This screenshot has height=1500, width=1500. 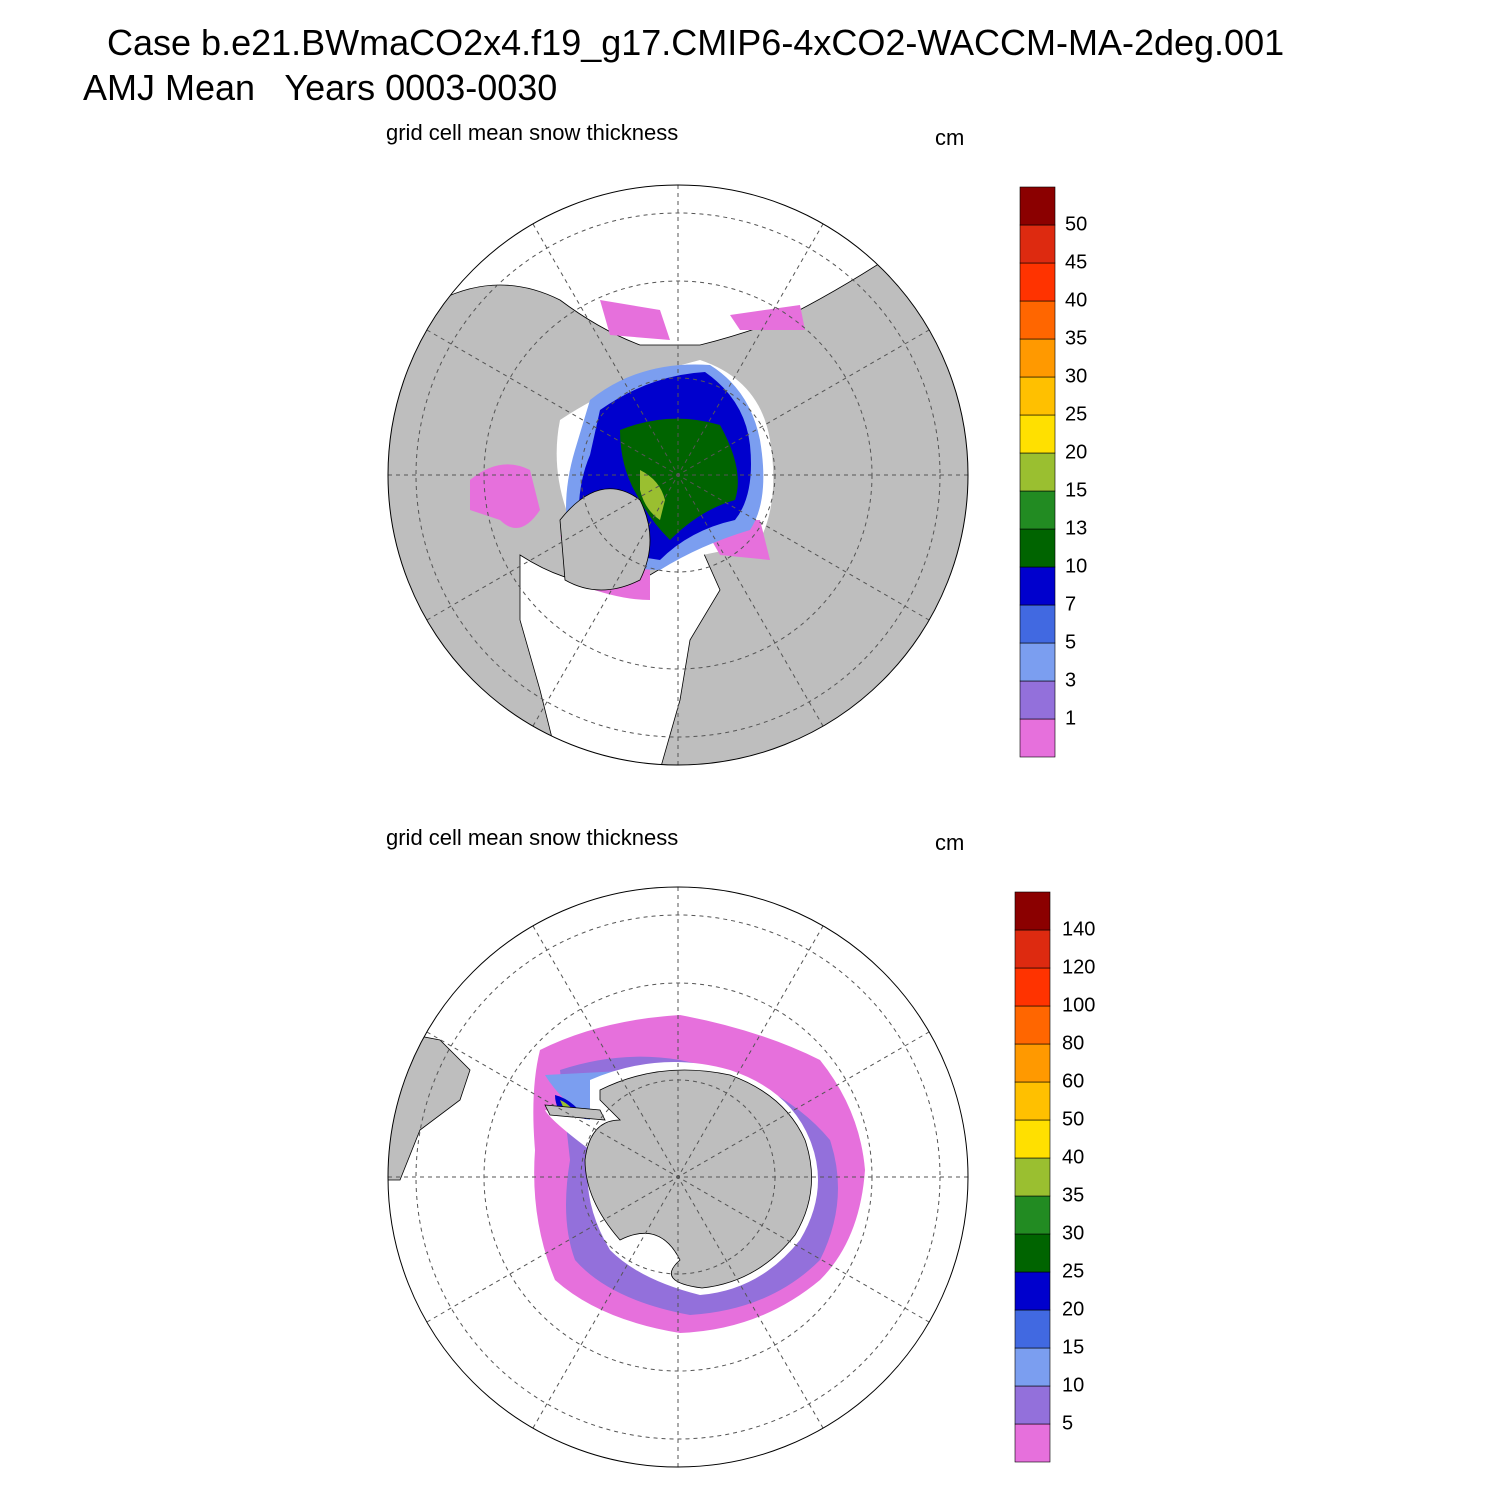 What do you see at coordinates (1078, 1005) in the screenshot?
I see `colorbar-label: 100` at bounding box center [1078, 1005].